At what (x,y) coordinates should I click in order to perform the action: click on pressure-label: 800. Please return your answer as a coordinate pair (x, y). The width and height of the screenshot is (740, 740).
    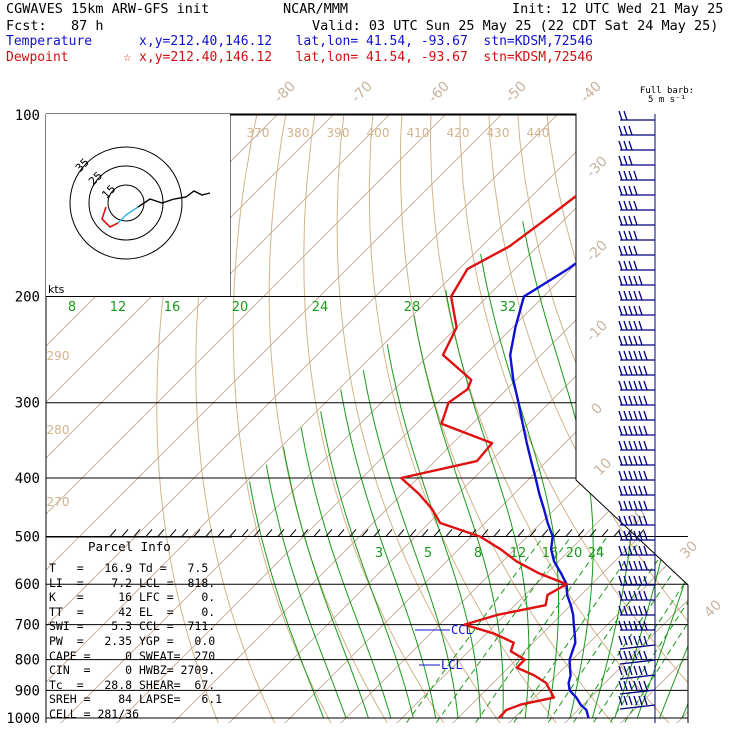
    Looking at the image, I should click on (27, 661).